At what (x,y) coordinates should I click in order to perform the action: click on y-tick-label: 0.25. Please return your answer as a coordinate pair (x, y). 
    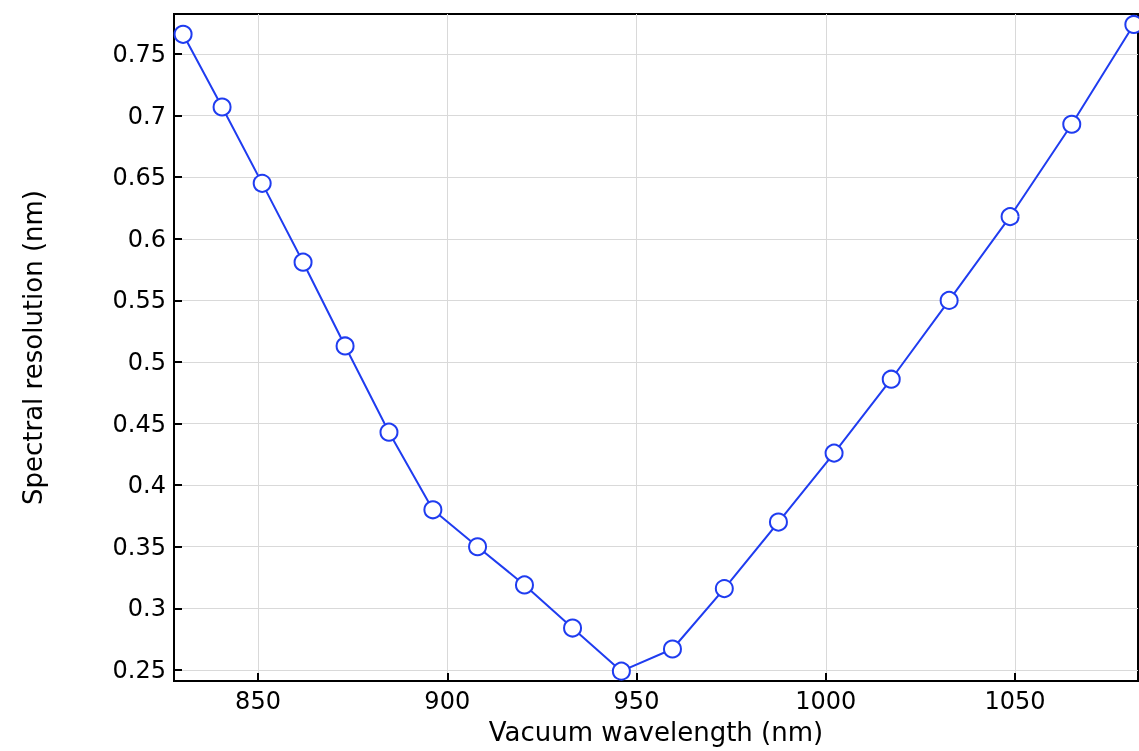
    Looking at the image, I should click on (139, 669).